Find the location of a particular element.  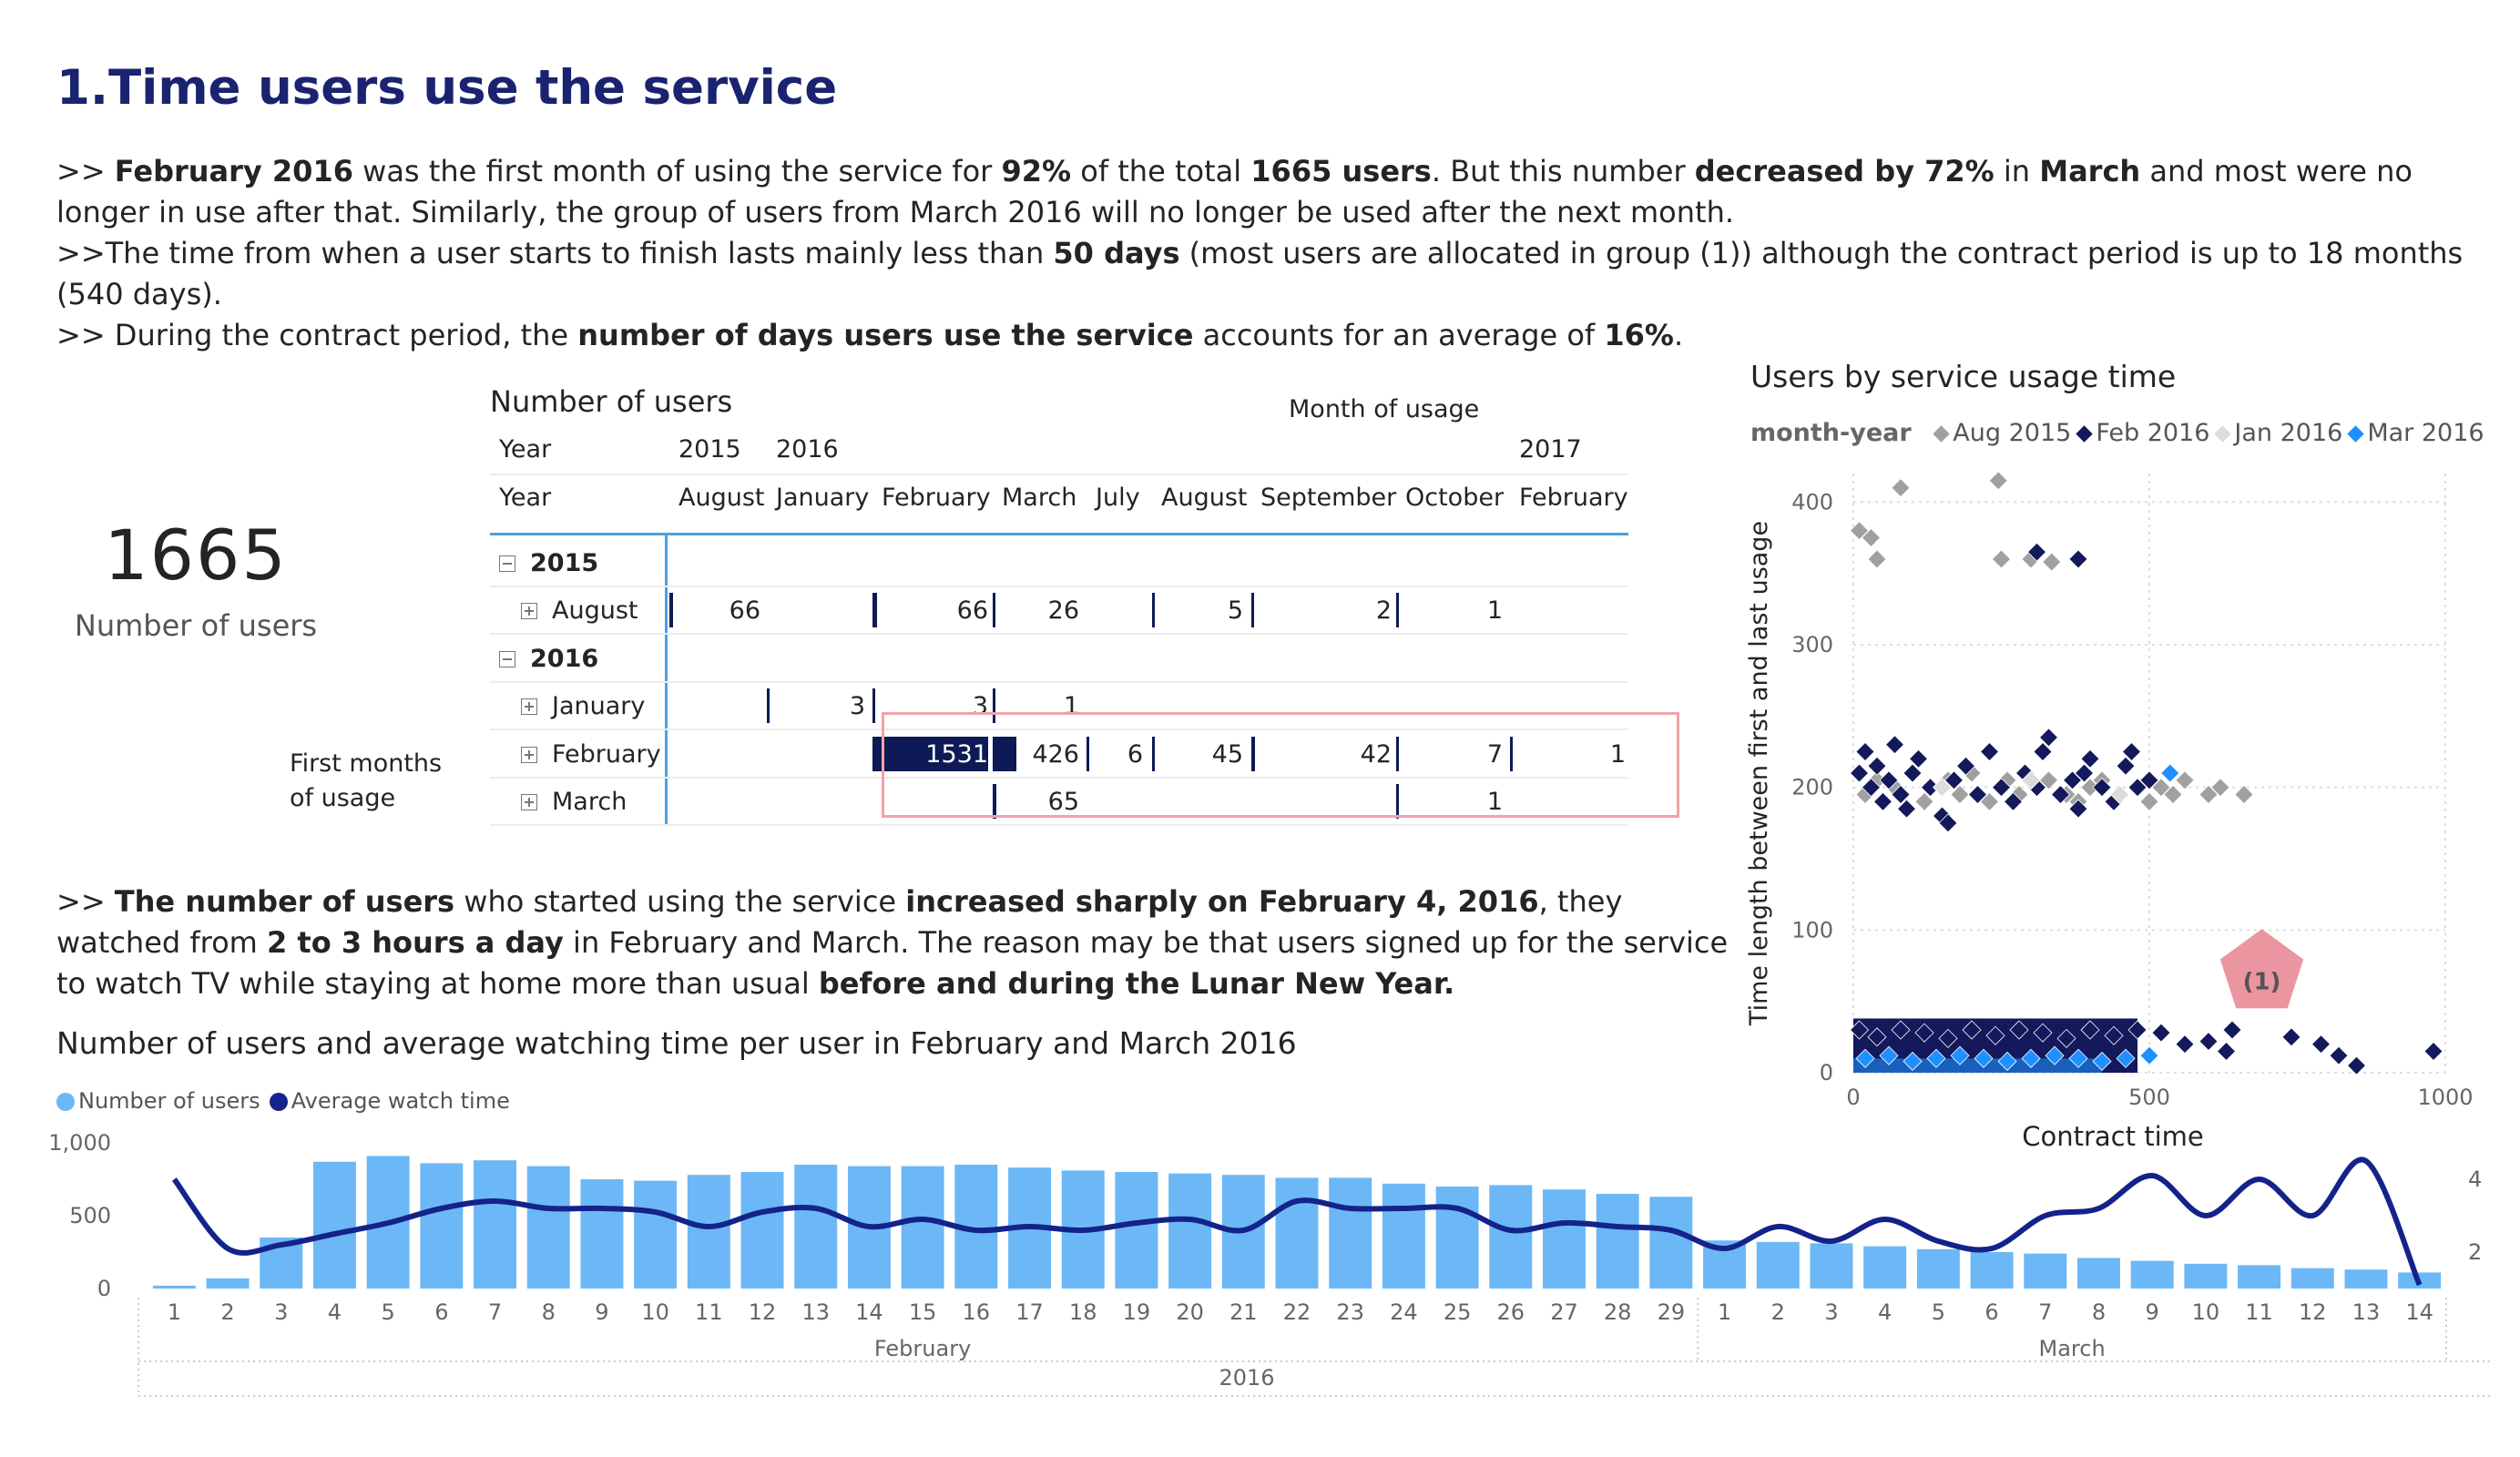

scatter-legend-item: Feb 2016 is located at coordinates (2153, 433).